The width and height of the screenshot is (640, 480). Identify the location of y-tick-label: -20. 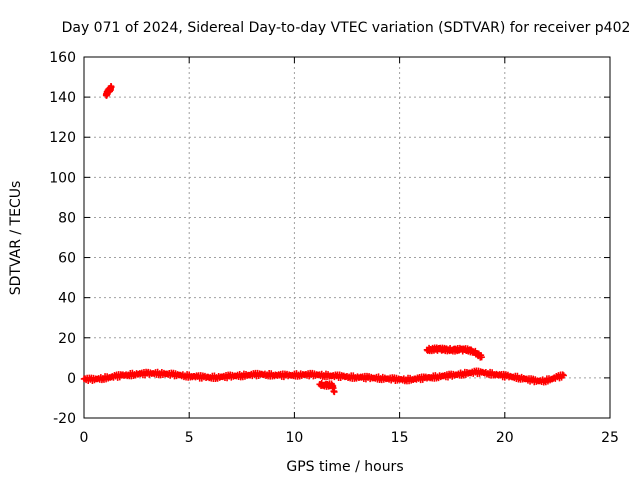
(64, 419).